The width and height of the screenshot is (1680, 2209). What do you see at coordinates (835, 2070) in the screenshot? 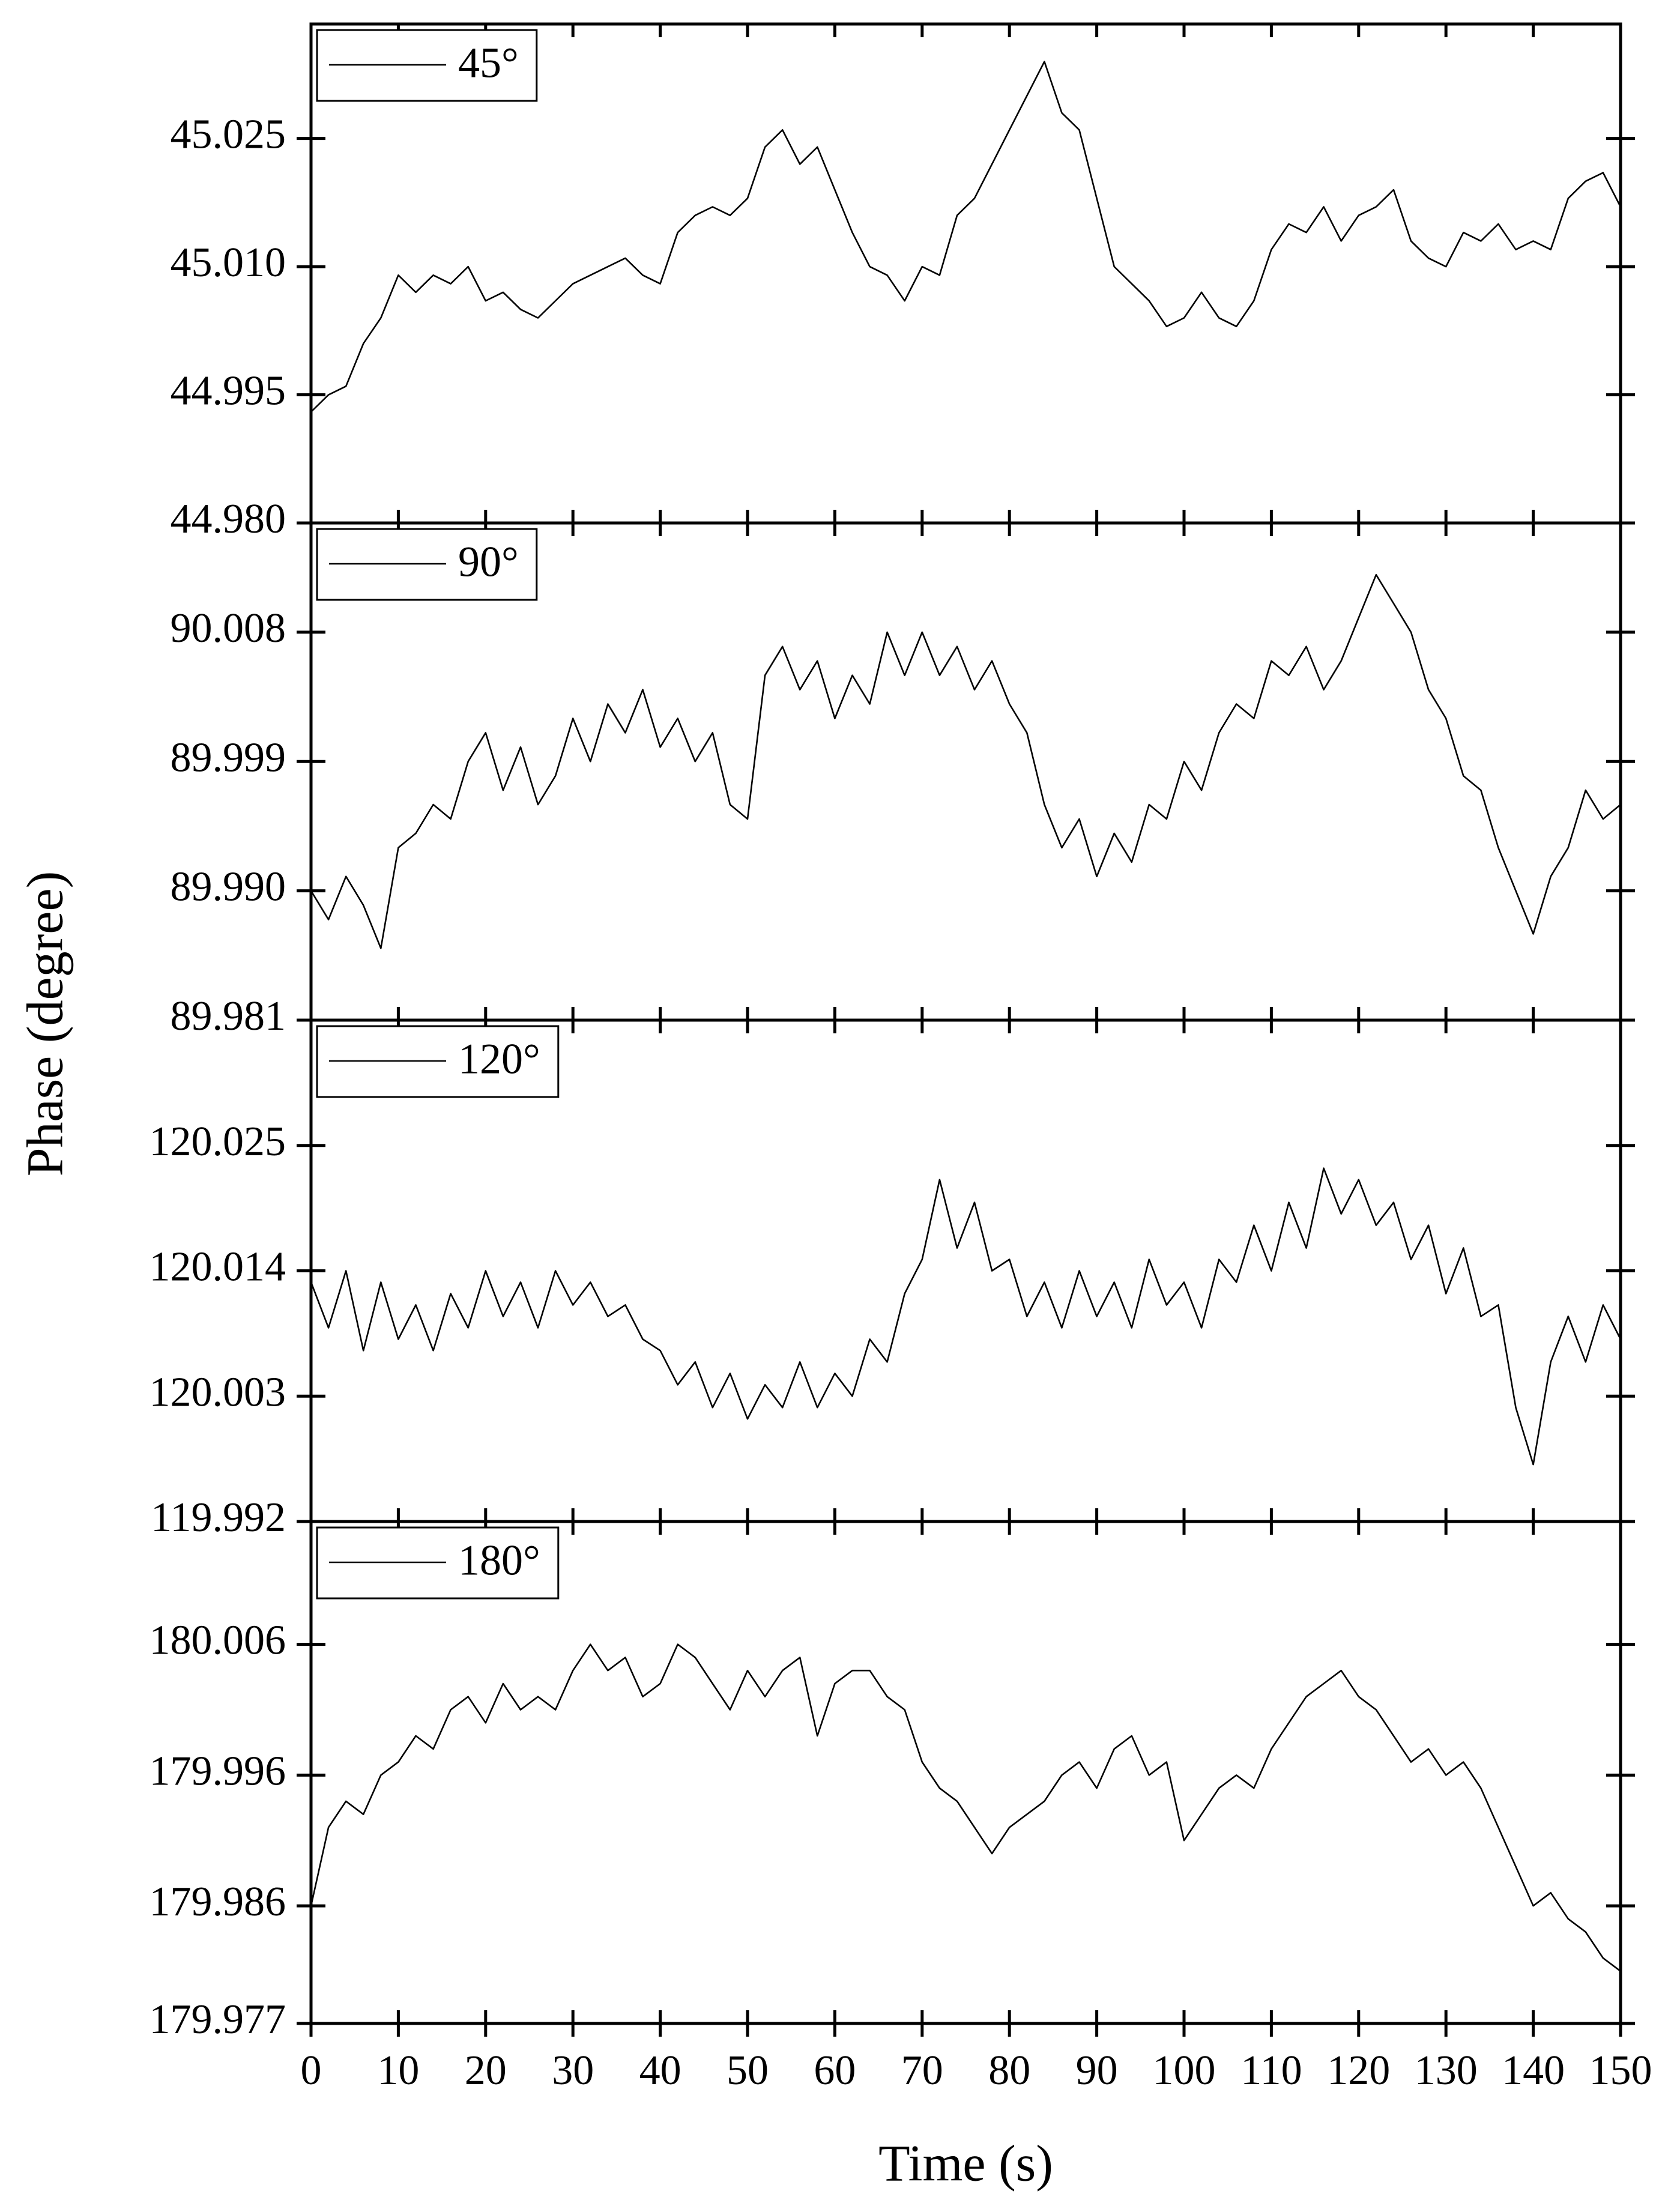
I see `x-tick-label: 60` at bounding box center [835, 2070].